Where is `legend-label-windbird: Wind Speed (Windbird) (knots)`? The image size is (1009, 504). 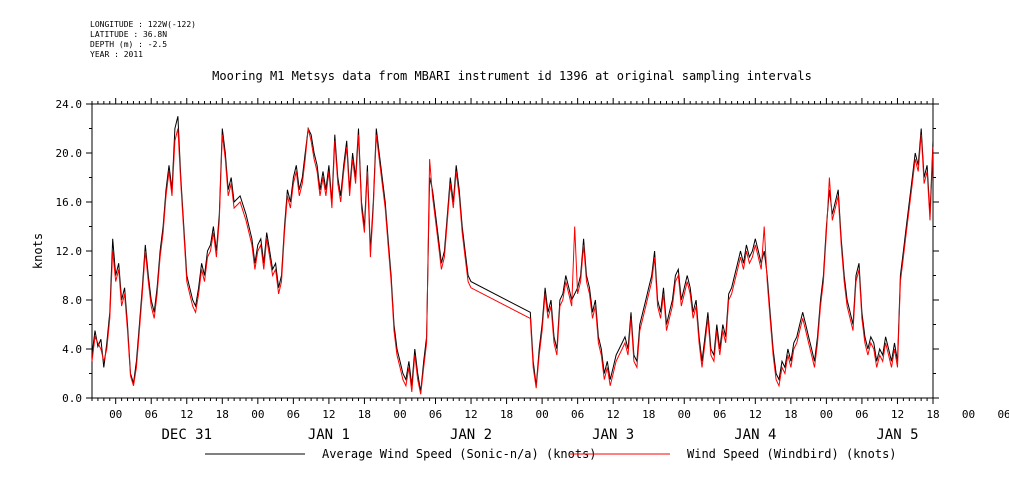 legend-label-windbird: Wind Speed (Windbird) (knots) is located at coordinates (792, 454).